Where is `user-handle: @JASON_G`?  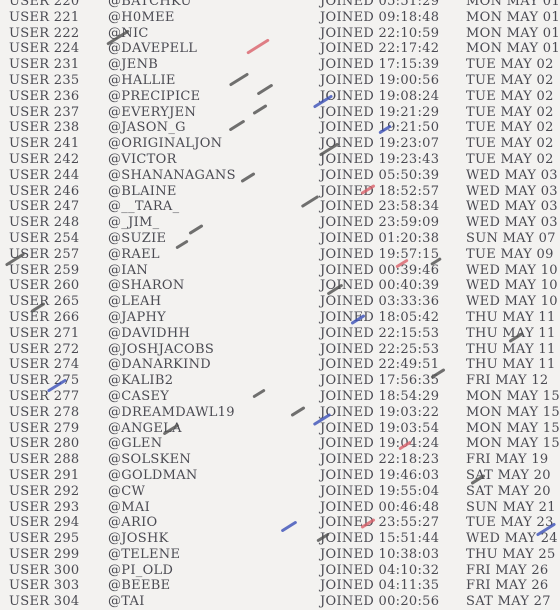
user-handle: @JASON_G is located at coordinates (147, 128).